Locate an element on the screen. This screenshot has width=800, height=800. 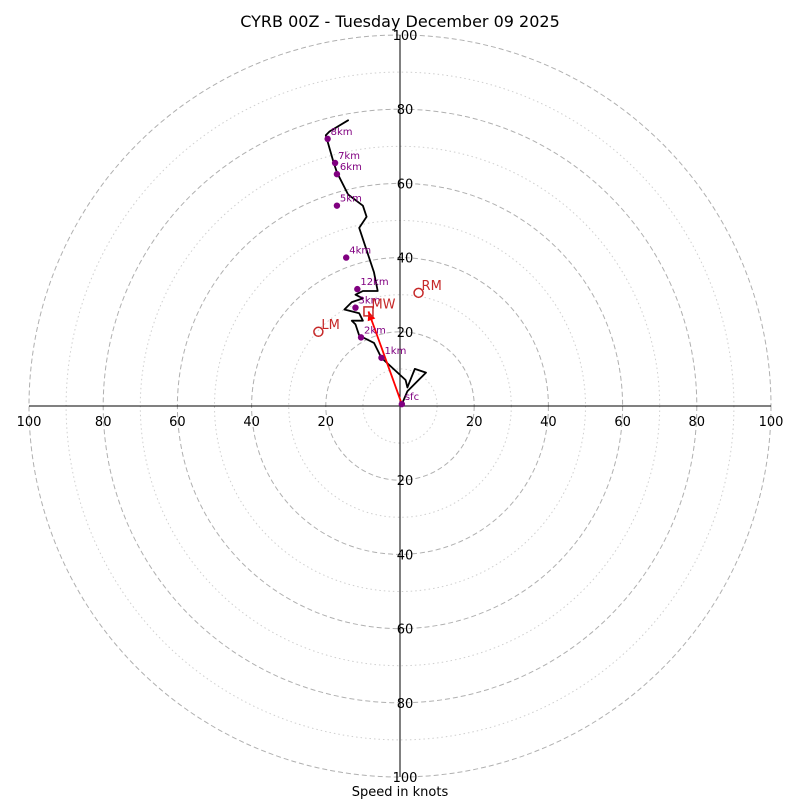
height-label-6km: 6km is located at coordinates (351, 167).